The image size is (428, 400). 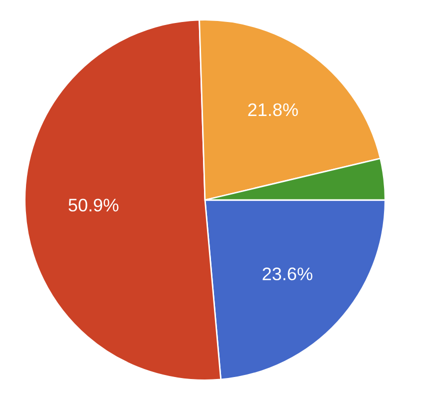 What do you see at coordinates (93, 205) in the screenshot?
I see `data-label: 50.9%` at bounding box center [93, 205].